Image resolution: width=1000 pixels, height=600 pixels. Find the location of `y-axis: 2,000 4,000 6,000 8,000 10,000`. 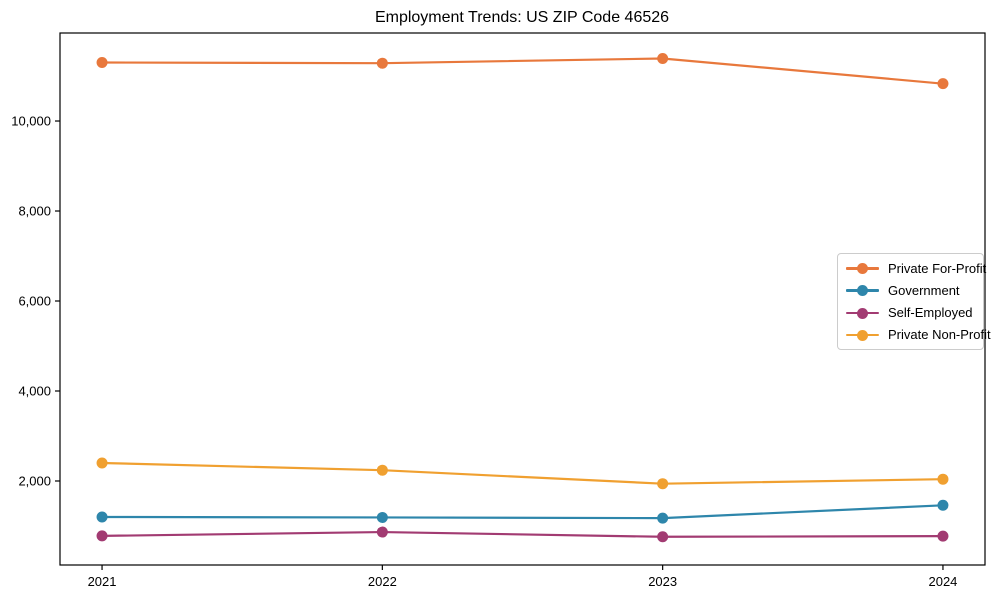

y-axis: 2,000 4,000 6,000 8,000 10,000 is located at coordinates (35, 301).